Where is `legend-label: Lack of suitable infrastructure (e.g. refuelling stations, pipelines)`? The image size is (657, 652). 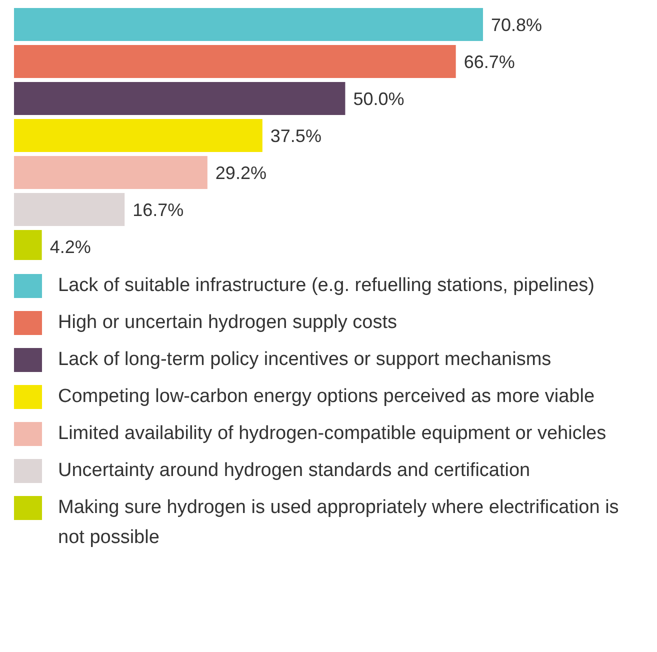 legend-label: Lack of suitable infrastructure (e.g. refuelling stations, pipelines) is located at coordinates (327, 286).